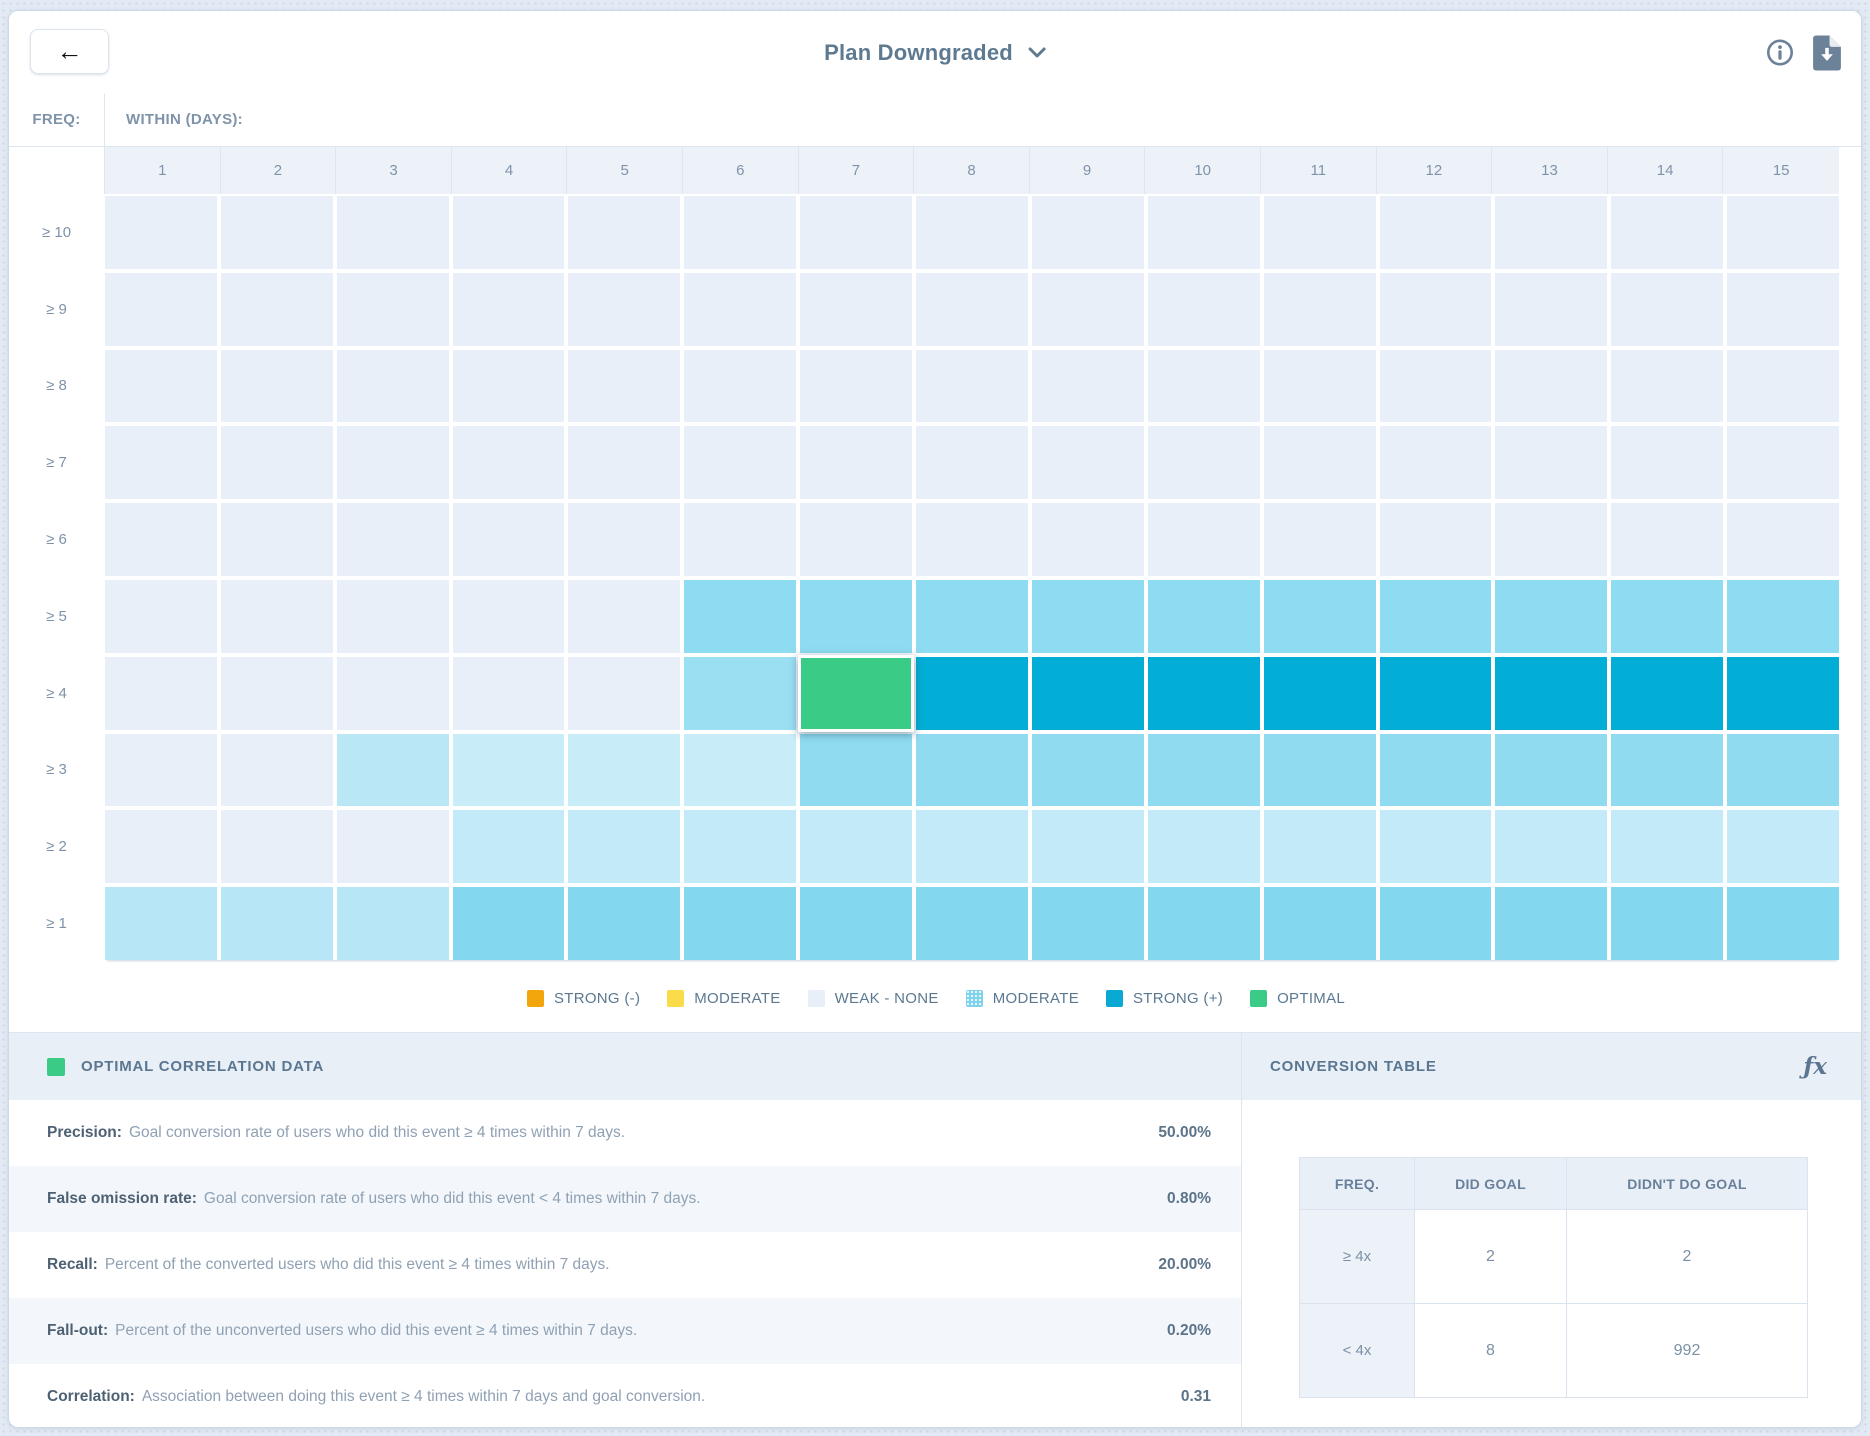  I want to click on back-button: ←, so click(69, 51).